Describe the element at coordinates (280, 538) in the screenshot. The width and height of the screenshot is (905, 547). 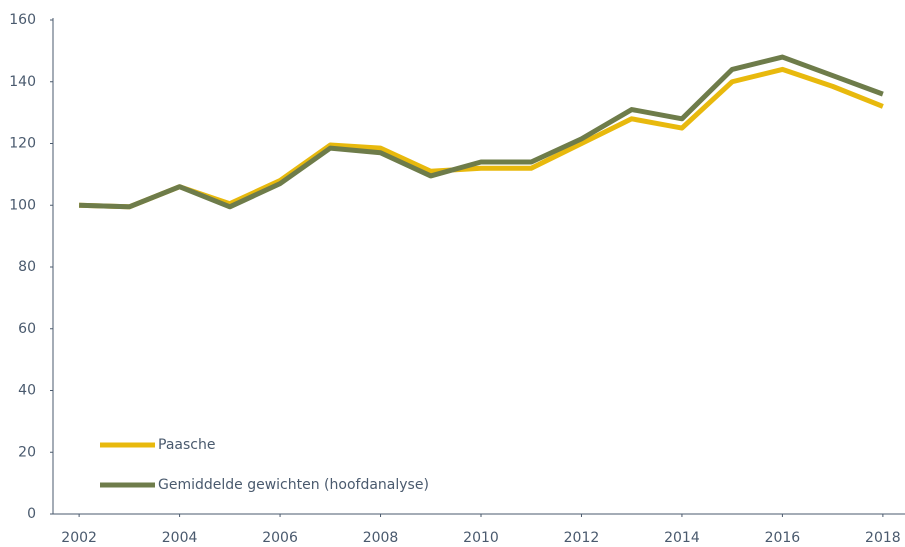
I see `x-tick-label: 2006` at that location.